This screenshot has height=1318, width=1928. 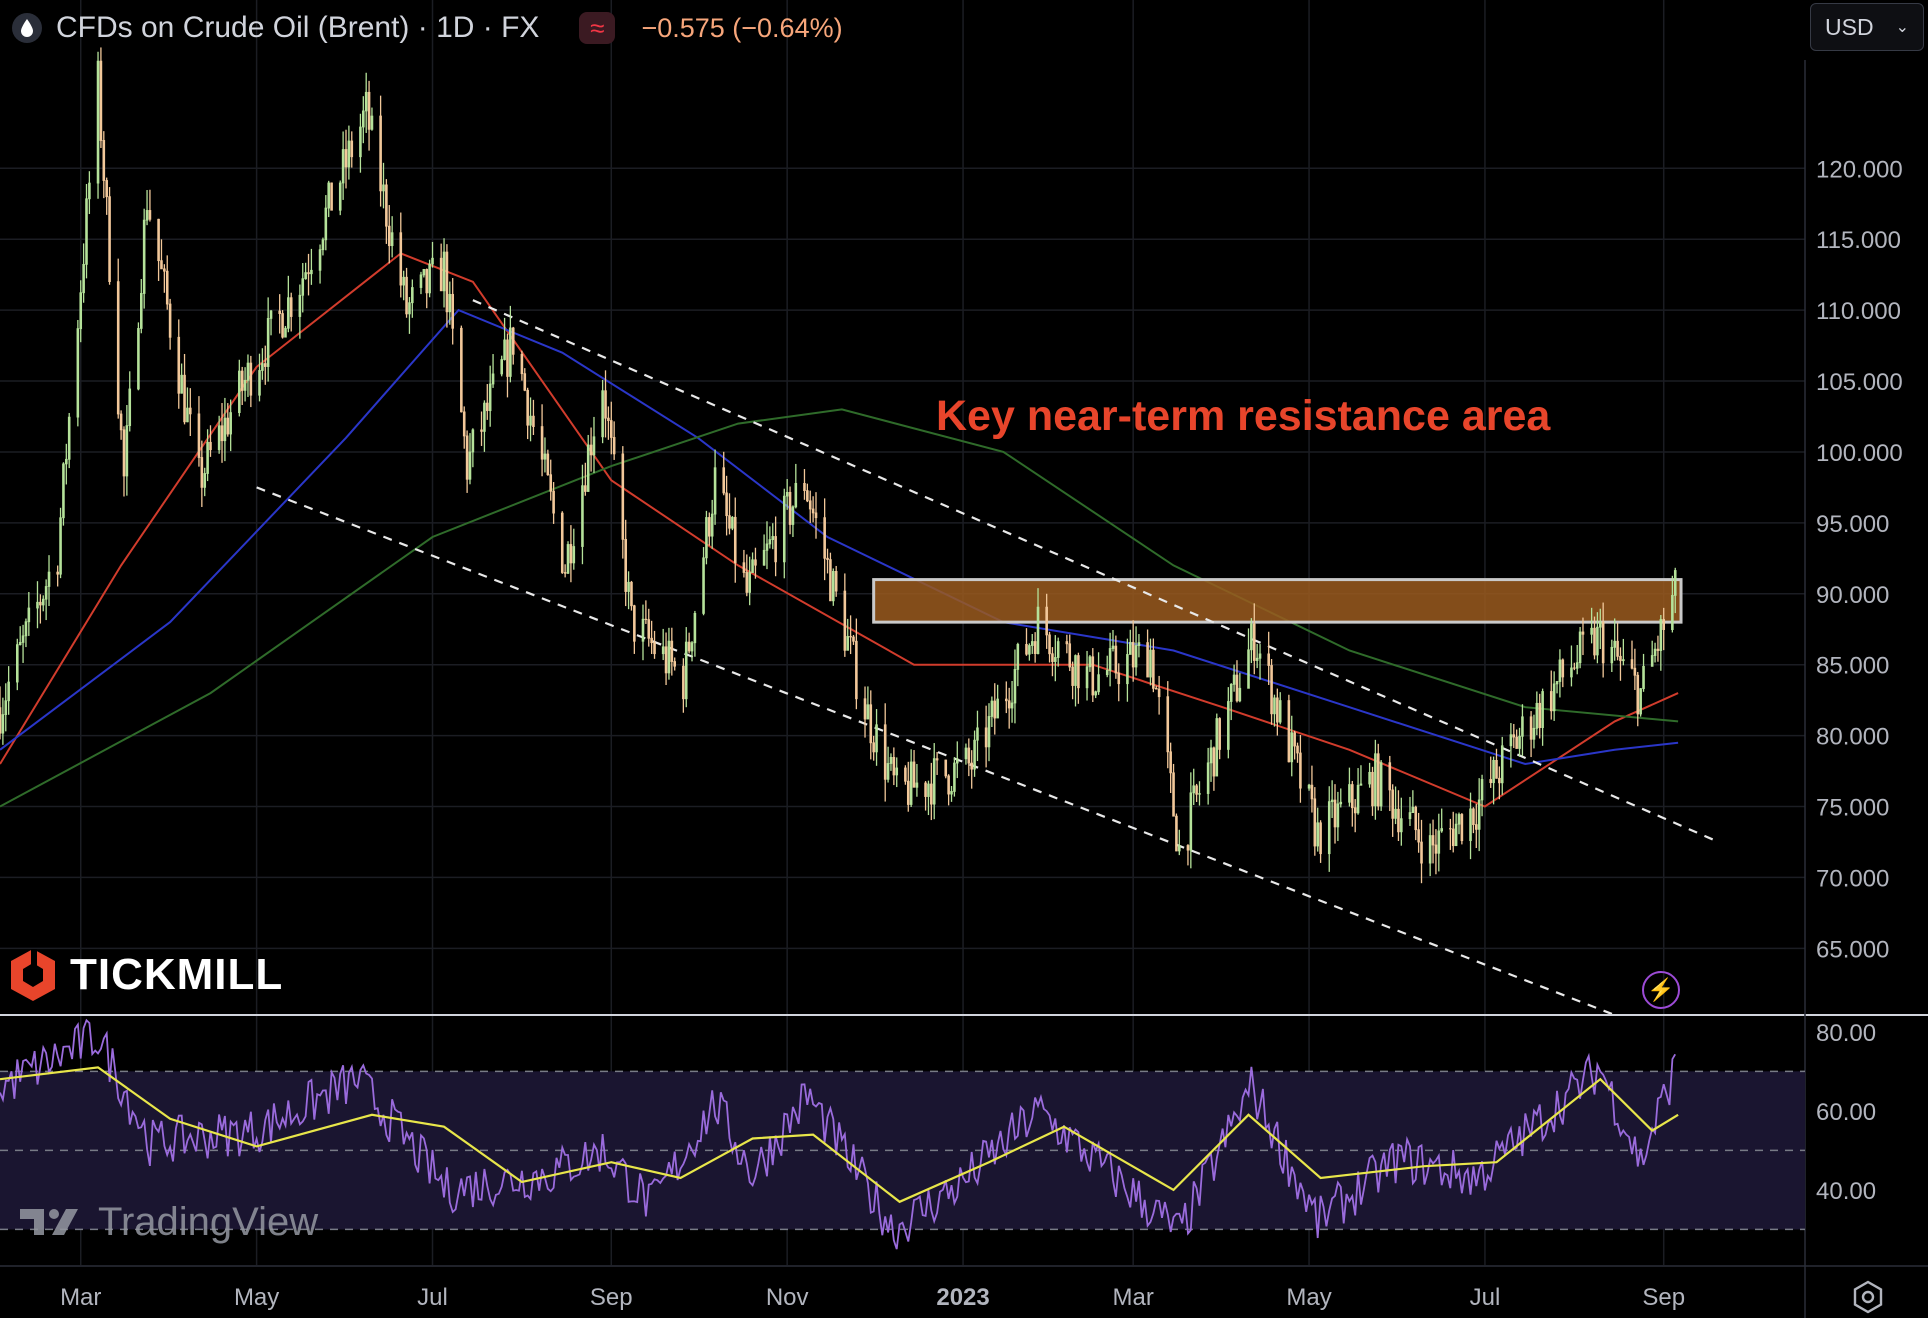 I want to click on price-axis-label: 110.000, so click(x=1858, y=311).